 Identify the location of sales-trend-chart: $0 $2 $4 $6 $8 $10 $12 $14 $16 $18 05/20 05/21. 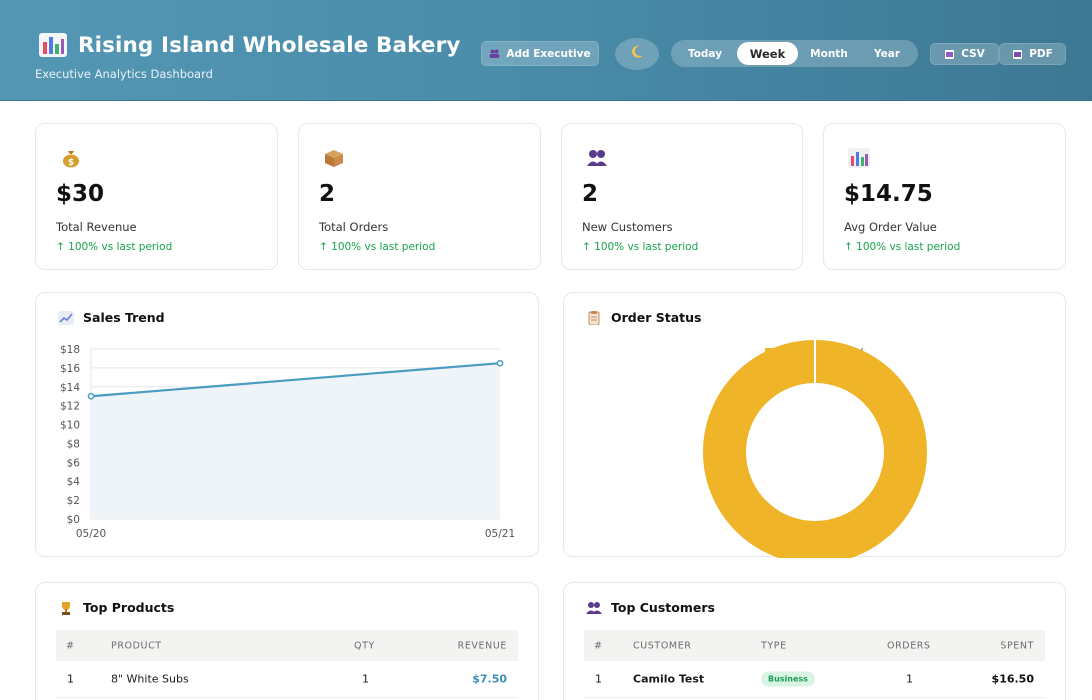
(287, 442).